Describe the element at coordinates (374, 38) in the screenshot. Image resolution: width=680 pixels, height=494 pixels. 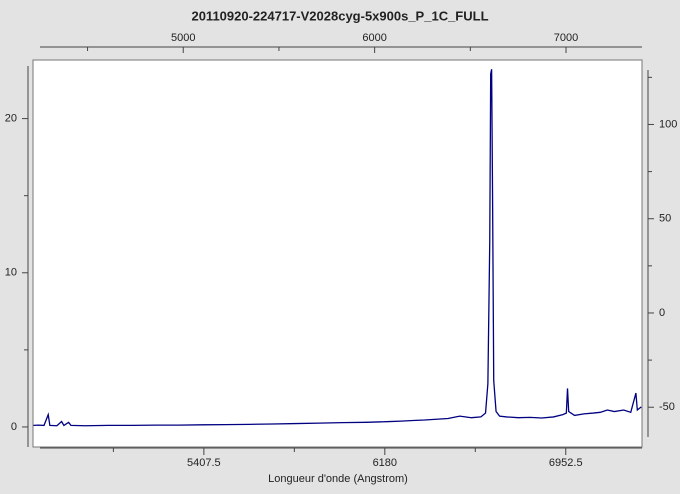
I see `x2-tick-label: 6000` at that location.